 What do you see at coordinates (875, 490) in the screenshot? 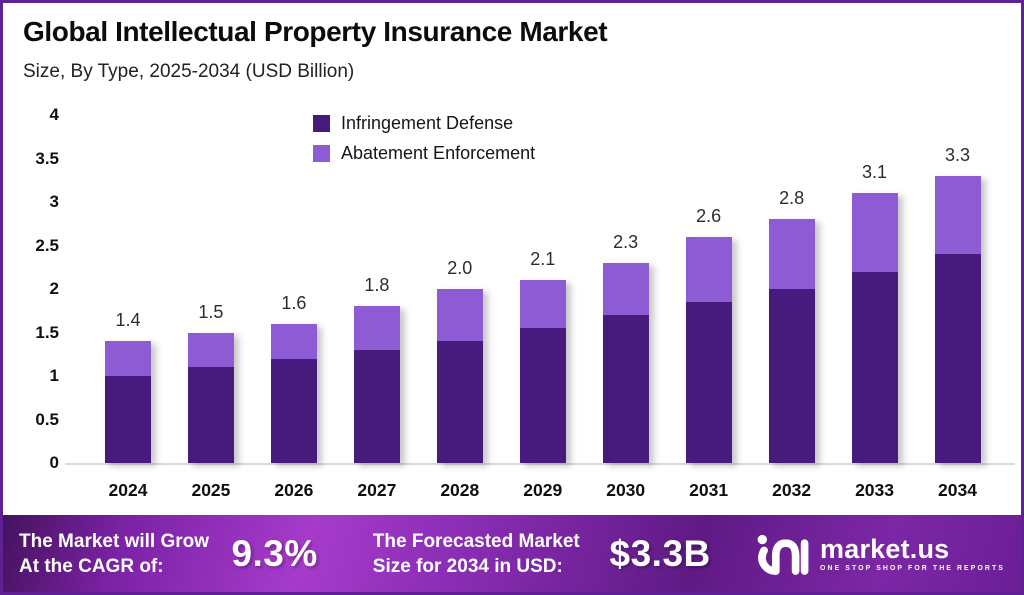
I see `x-axis-label-2033: 2033` at bounding box center [875, 490].